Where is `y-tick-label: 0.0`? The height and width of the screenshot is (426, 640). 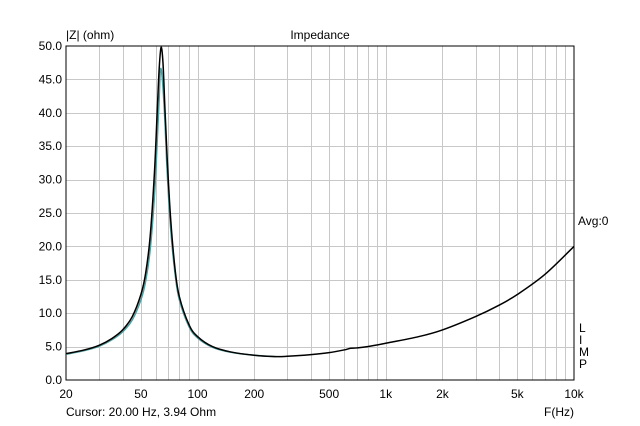
y-tick-label: 0.0 is located at coordinates (53, 380).